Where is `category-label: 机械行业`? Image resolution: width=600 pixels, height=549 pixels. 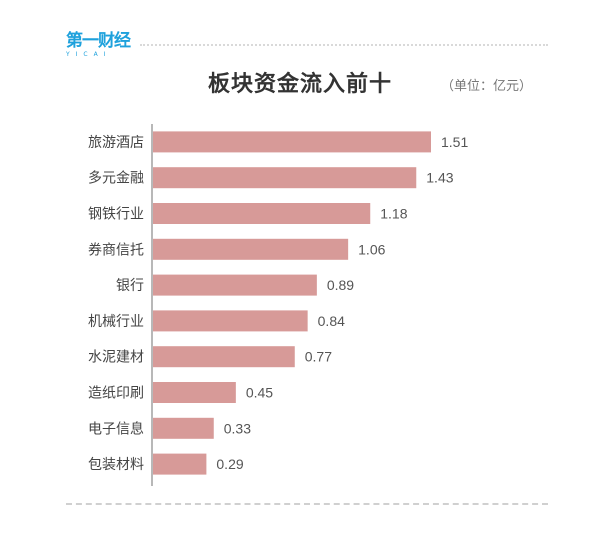 category-label: 机械行业 is located at coordinates (116, 322).